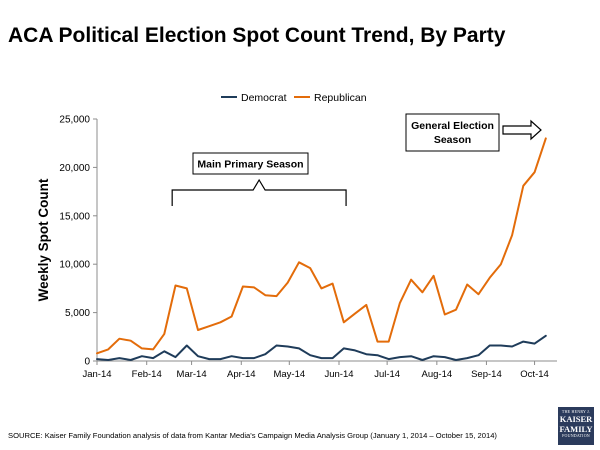 Image resolution: width=600 pixels, height=450 pixels. What do you see at coordinates (264, 98) in the screenshot?
I see `legend-label-democrat: Democrat` at bounding box center [264, 98].